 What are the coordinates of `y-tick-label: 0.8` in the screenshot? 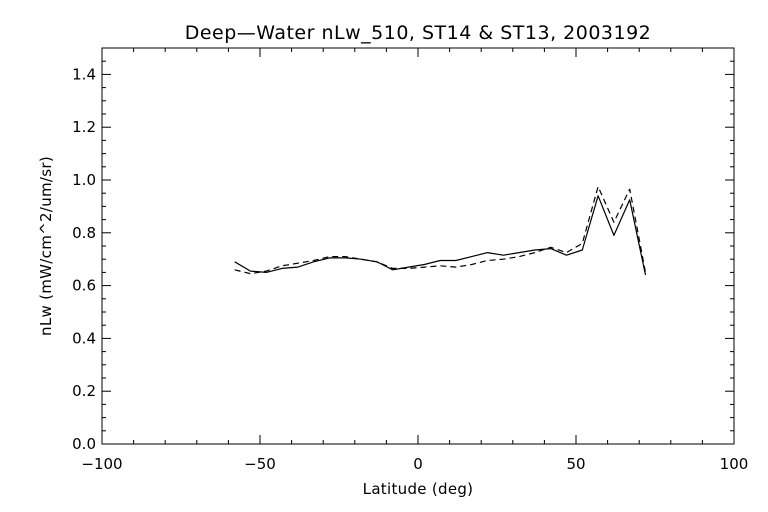 It's located at (84, 233).